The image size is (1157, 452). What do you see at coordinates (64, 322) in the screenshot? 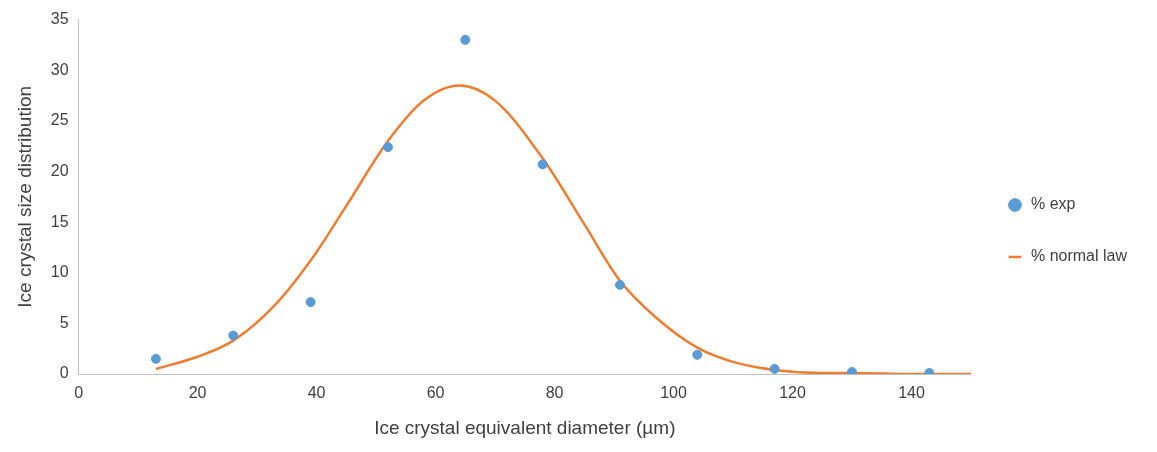
I see `y-tick-label: 5` at bounding box center [64, 322].